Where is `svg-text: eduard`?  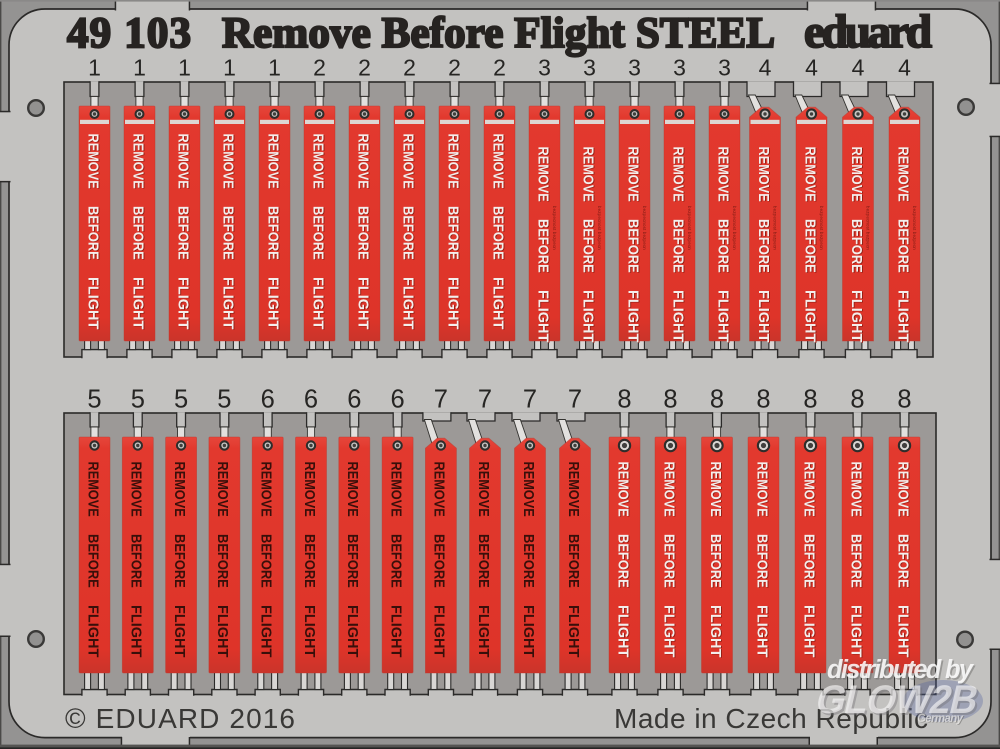 svg-text: eduard is located at coordinates (868, 32).